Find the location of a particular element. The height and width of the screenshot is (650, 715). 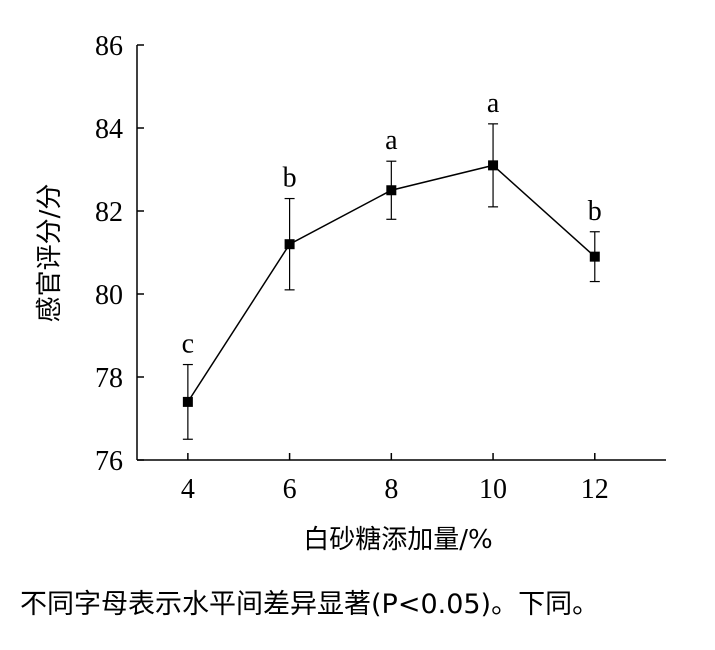

y-tick-label: 82 is located at coordinates (109, 212).